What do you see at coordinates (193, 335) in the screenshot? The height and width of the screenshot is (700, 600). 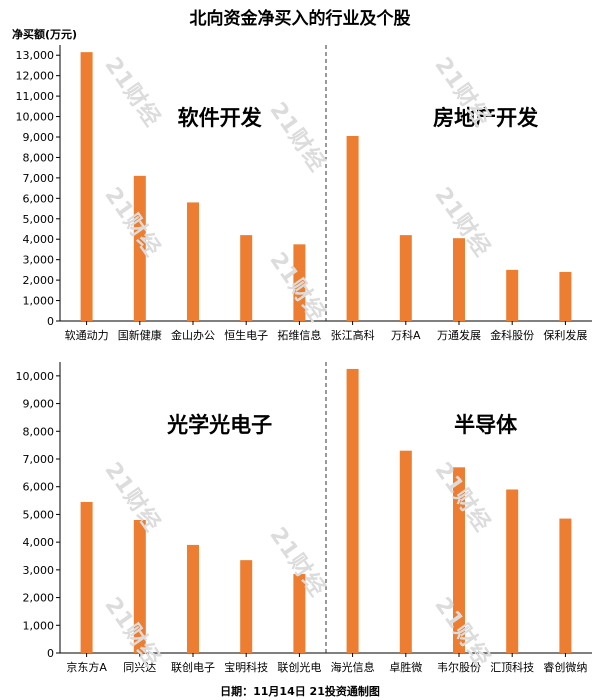 I see `x-tick-label: 金山办公` at bounding box center [193, 335].